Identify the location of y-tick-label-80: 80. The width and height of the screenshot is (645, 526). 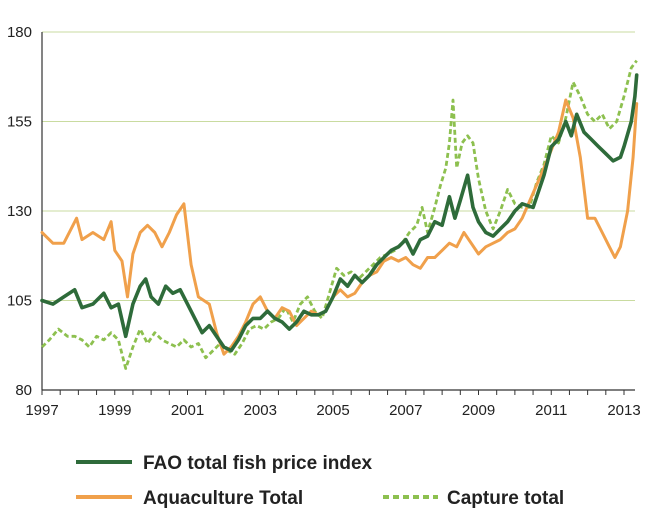
(23, 390).